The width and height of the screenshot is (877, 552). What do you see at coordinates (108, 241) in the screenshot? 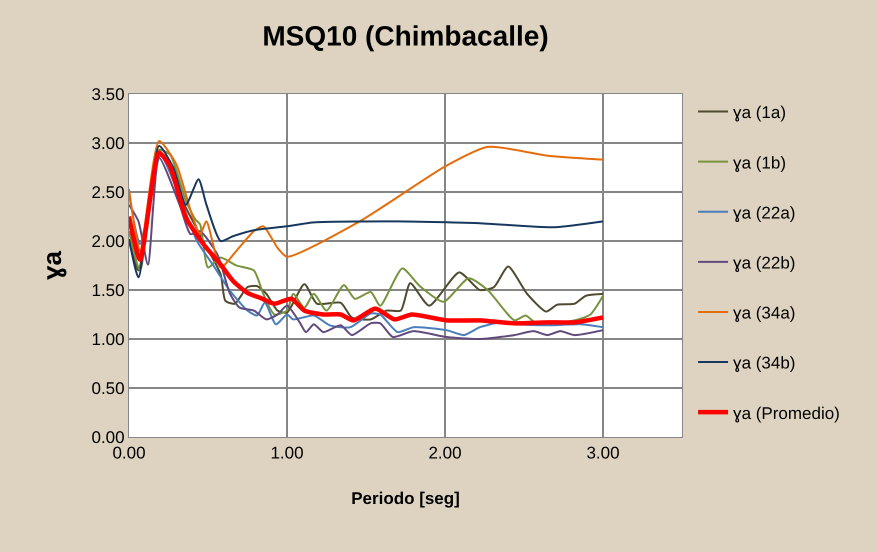
I see `y-tick-label: 2.00` at bounding box center [108, 241].